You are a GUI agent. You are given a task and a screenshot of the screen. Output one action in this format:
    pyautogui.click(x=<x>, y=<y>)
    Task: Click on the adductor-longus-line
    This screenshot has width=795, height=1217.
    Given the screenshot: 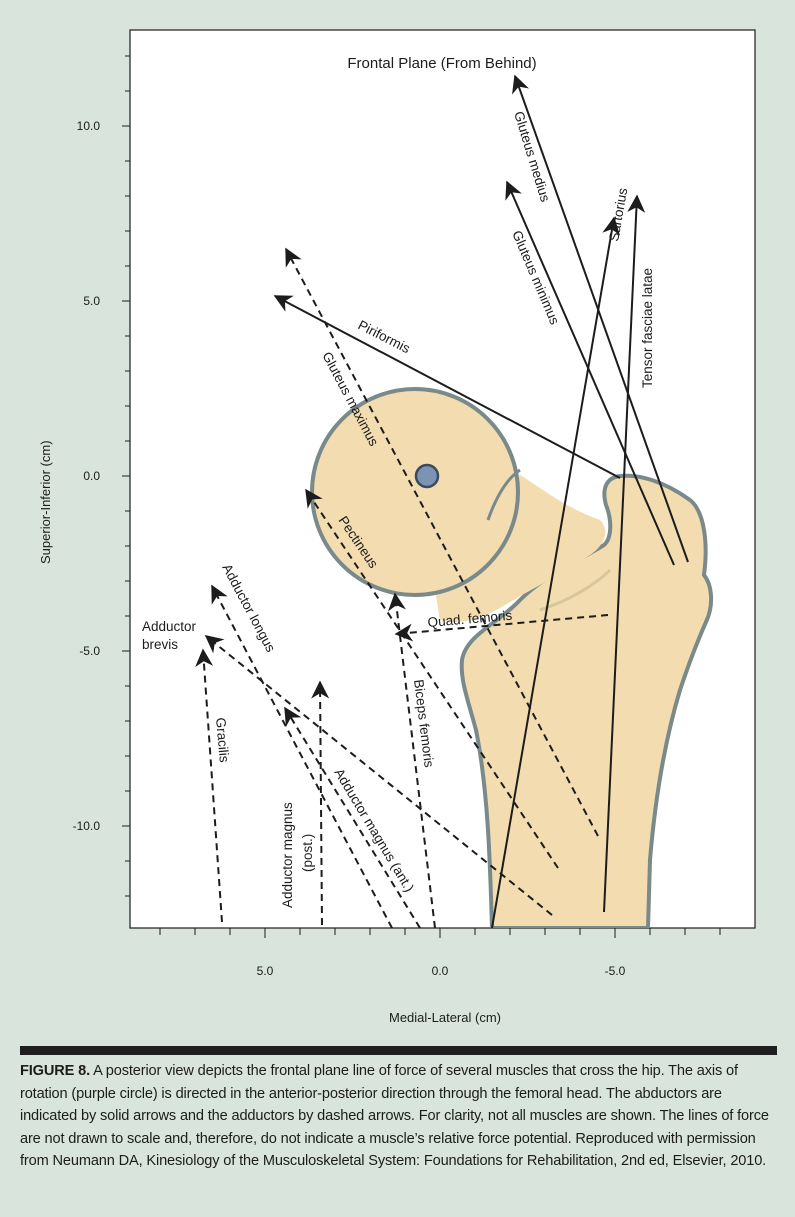 What is the action you would take?
    pyautogui.click(x=302, y=756)
    